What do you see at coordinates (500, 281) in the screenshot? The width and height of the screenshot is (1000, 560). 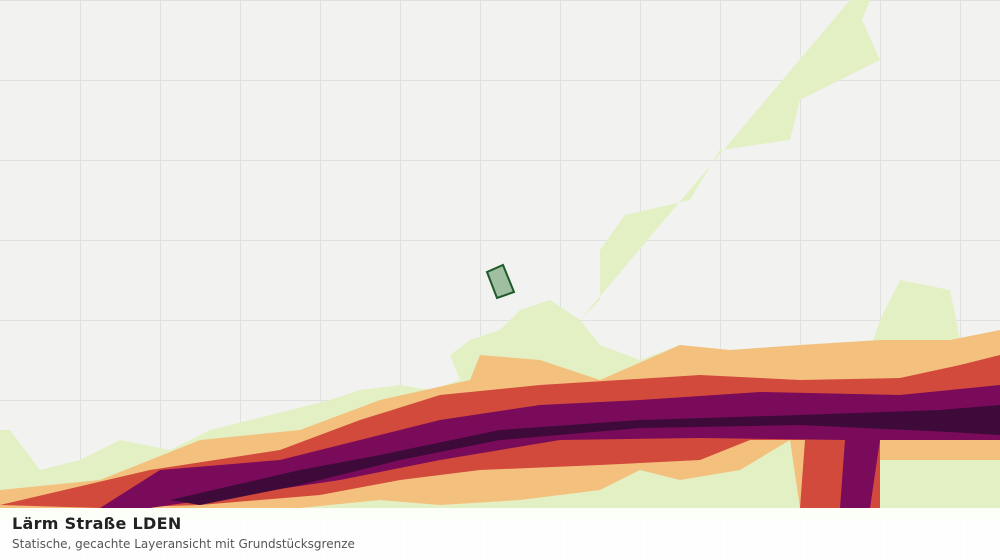 I see `parcel-boundary` at bounding box center [500, 281].